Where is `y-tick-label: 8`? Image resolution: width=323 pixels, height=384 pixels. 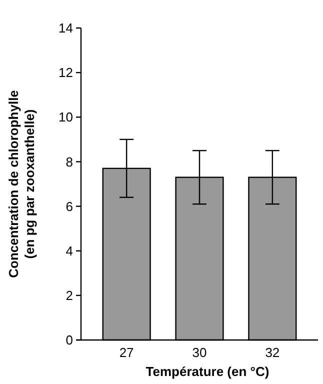 y-tick-label: 8 is located at coordinates (69, 162).